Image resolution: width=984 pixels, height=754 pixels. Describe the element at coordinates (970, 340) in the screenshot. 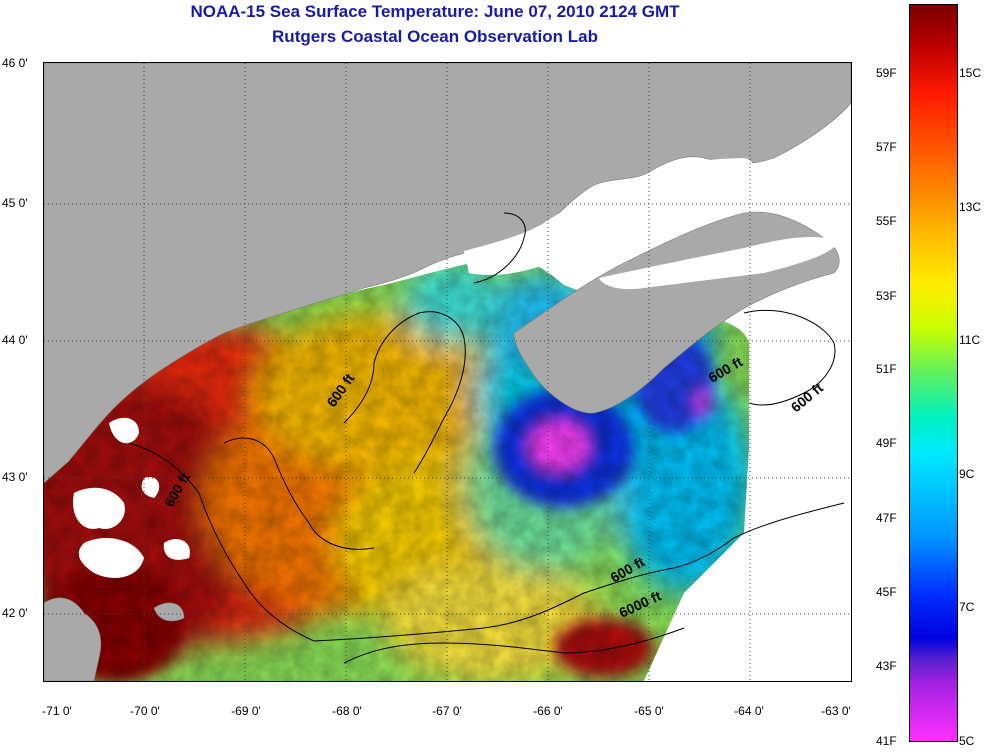

I see `colorbar-c-label: 11C` at that location.